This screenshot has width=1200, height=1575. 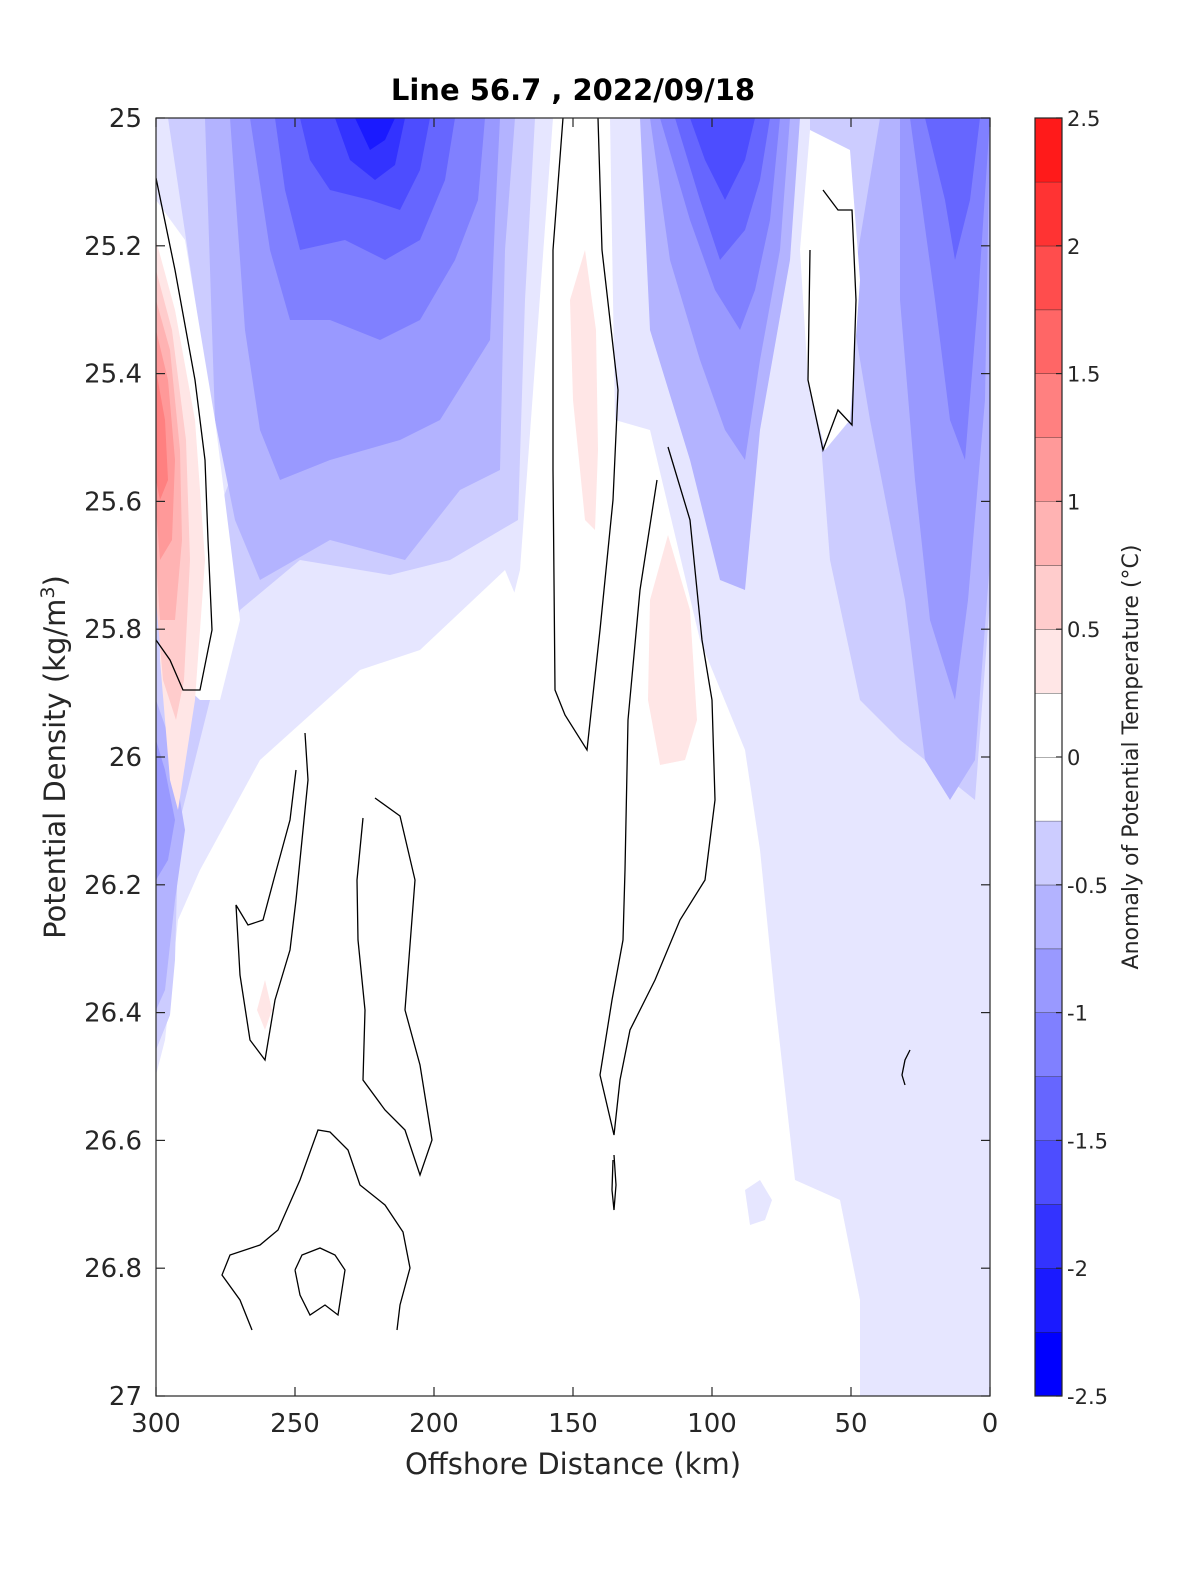 I want to click on colorbar-tick-label: 2.5, so click(x=1083, y=119).